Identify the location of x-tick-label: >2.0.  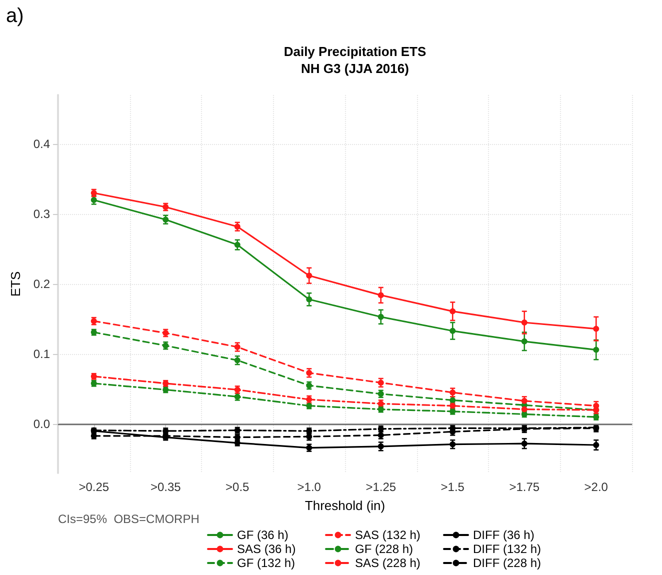
(596, 487).